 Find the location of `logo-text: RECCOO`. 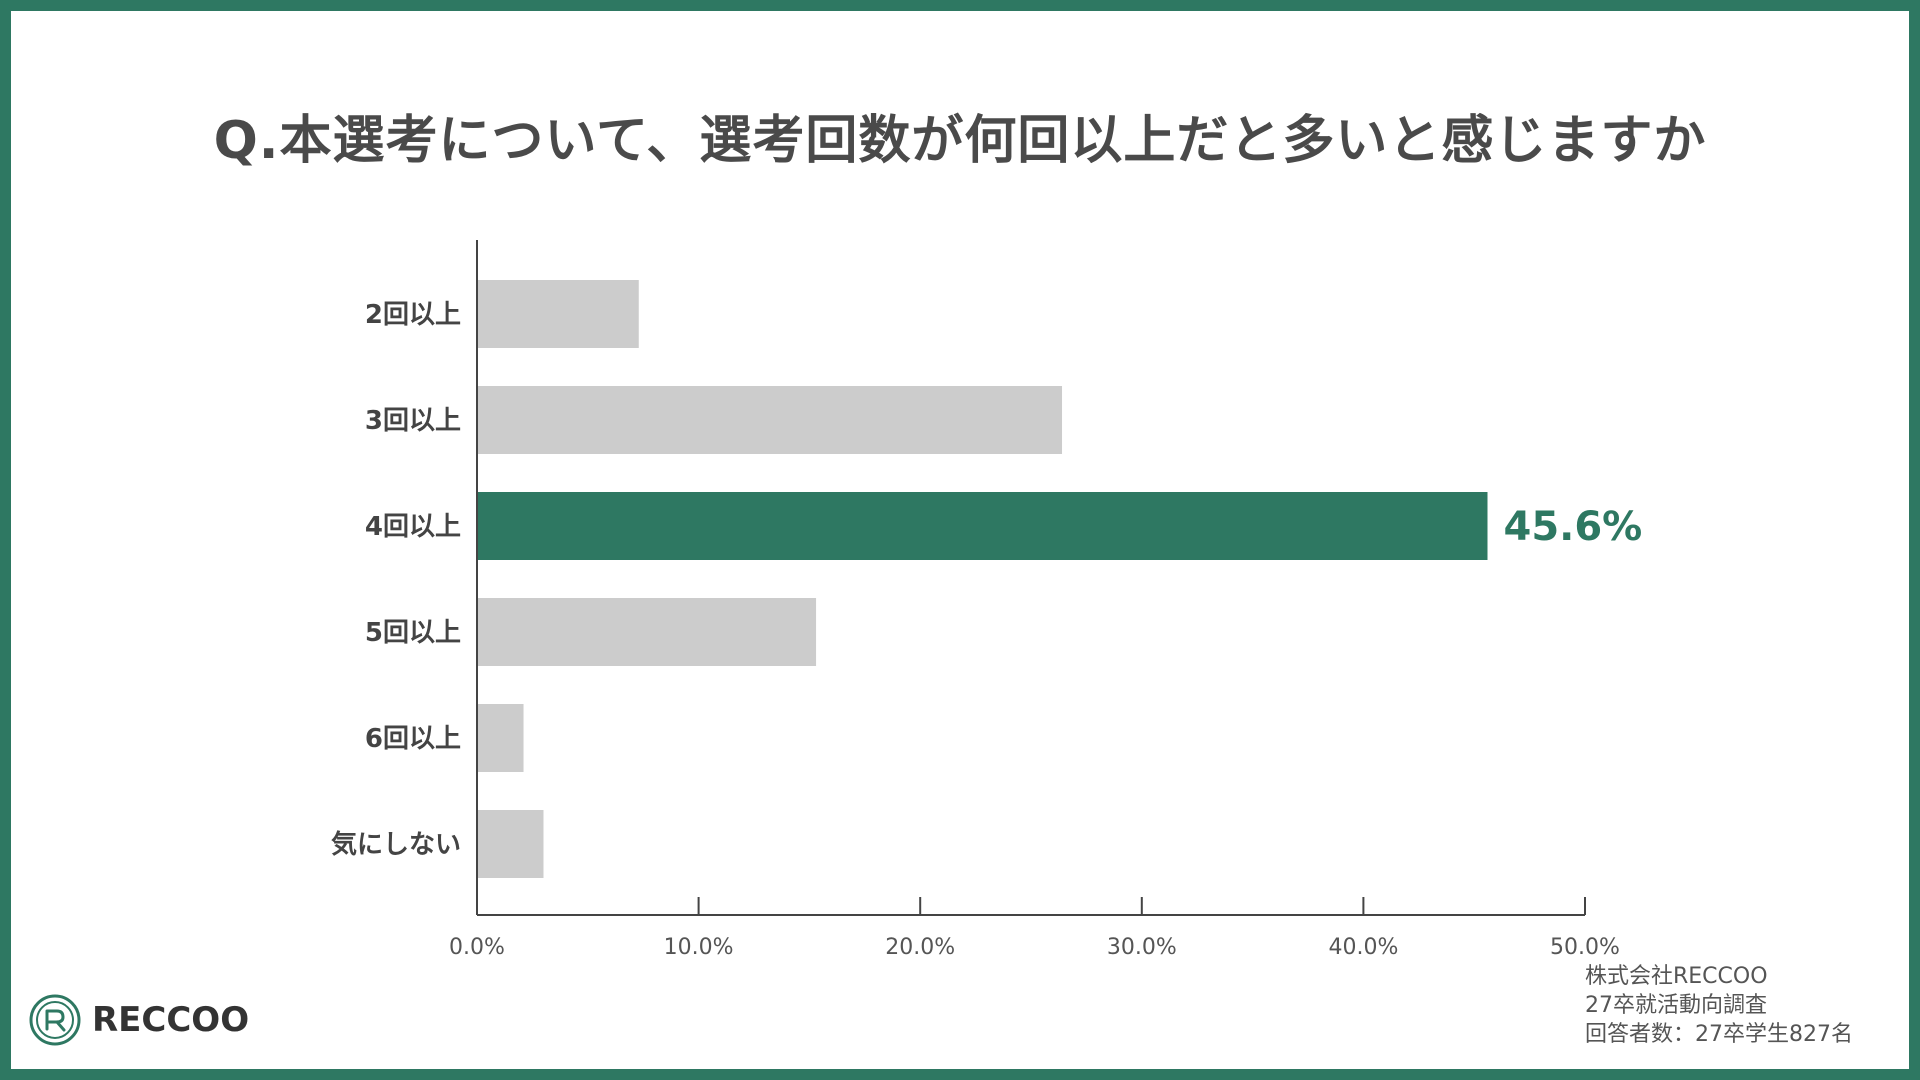

logo-text: RECCOO is located at coordinates (171, 1020).